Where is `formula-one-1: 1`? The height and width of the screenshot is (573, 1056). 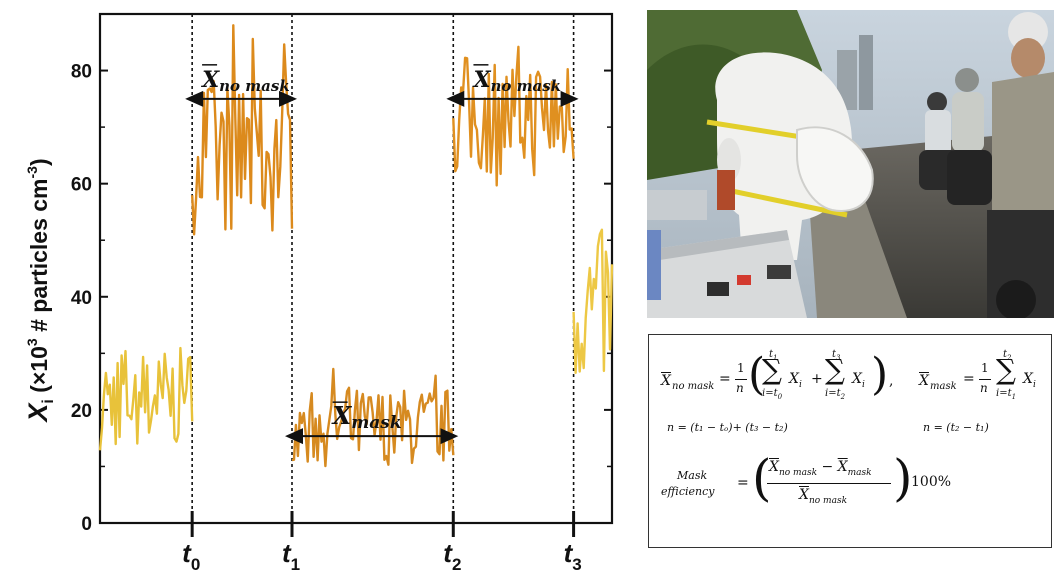
formula-one-1: 1 is located at coordinates (741, 368).